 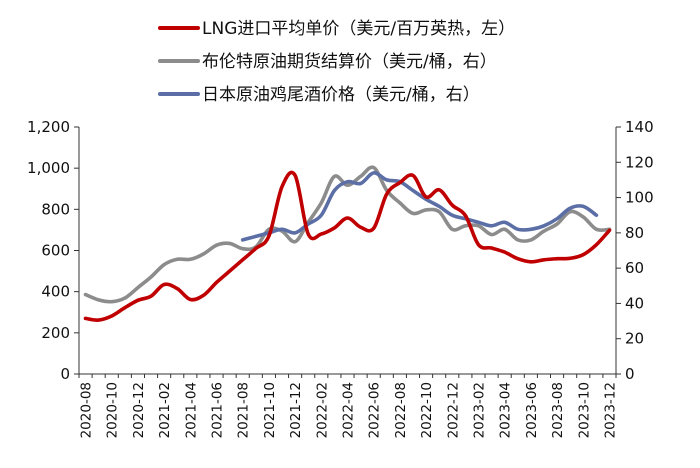 What do you see at coordinates (634, 303) in the screenshot?
I see `right-tick-label: 40` at bounding box center [634, 303].